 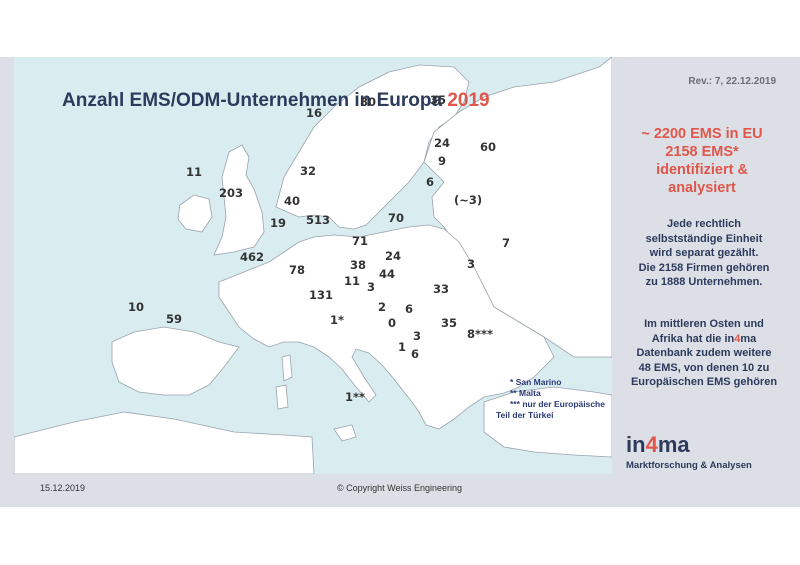 What do you see at coordinates (488, 147) in the screenshot?
I see `country-count-label: 60` at bounding box center [488, 147].